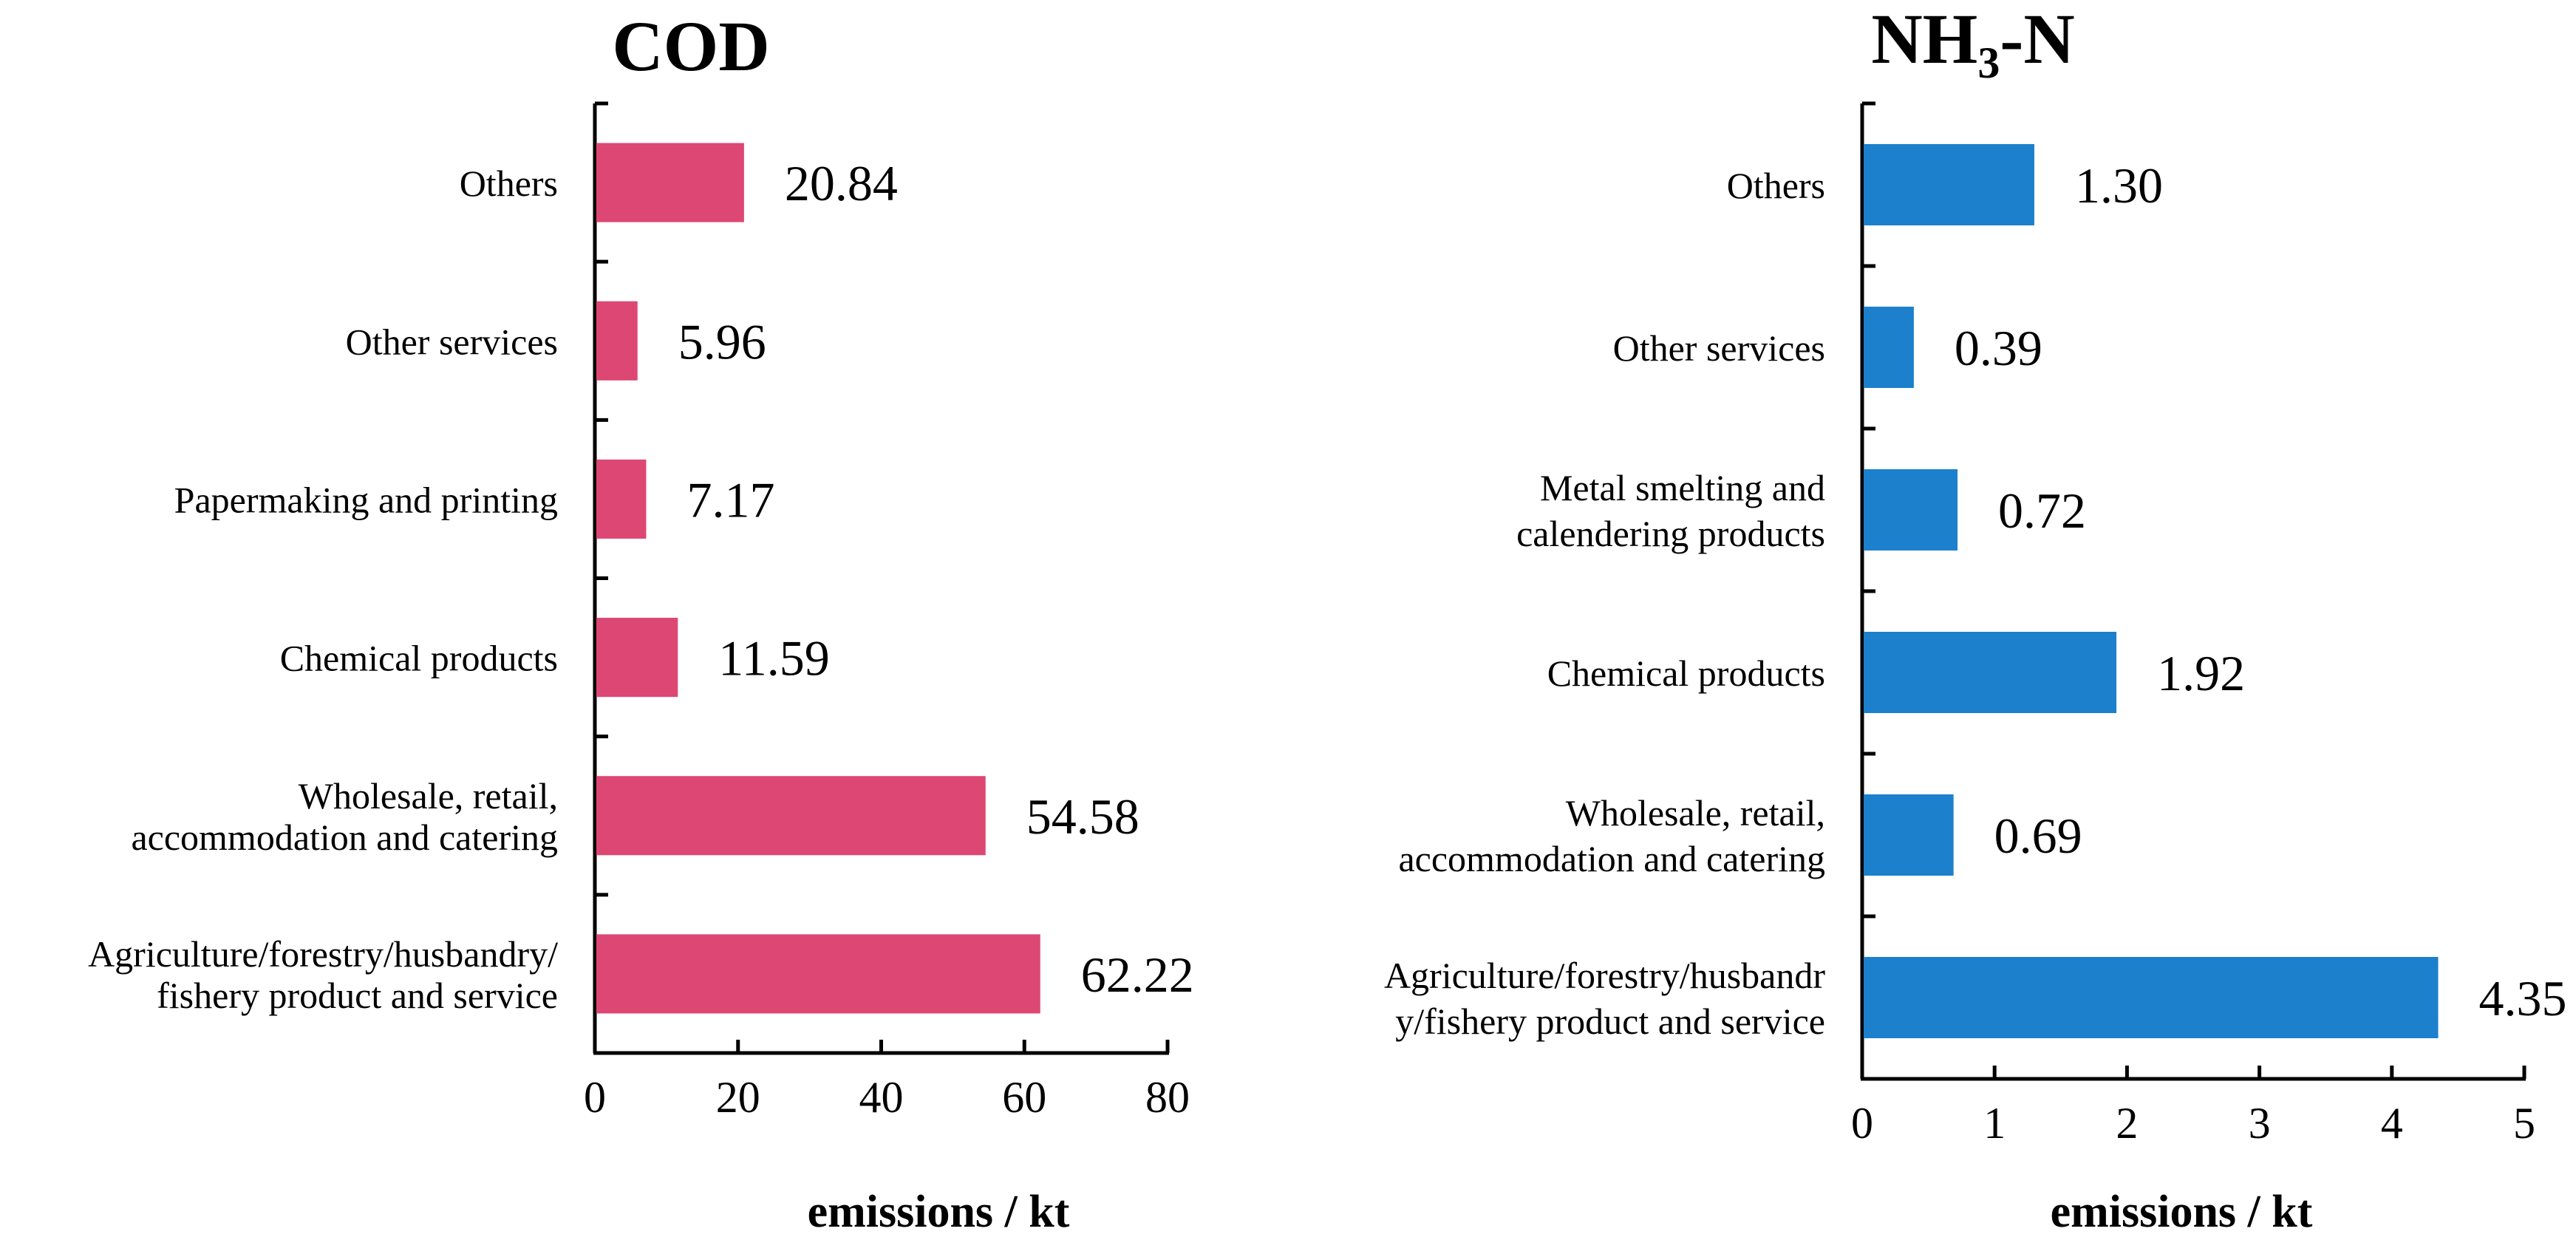  What do you see at coordinates (2523, 998) in the screenshot?
I see `nh3n-value-label: 4.35` at bounding box center [2523, 998].